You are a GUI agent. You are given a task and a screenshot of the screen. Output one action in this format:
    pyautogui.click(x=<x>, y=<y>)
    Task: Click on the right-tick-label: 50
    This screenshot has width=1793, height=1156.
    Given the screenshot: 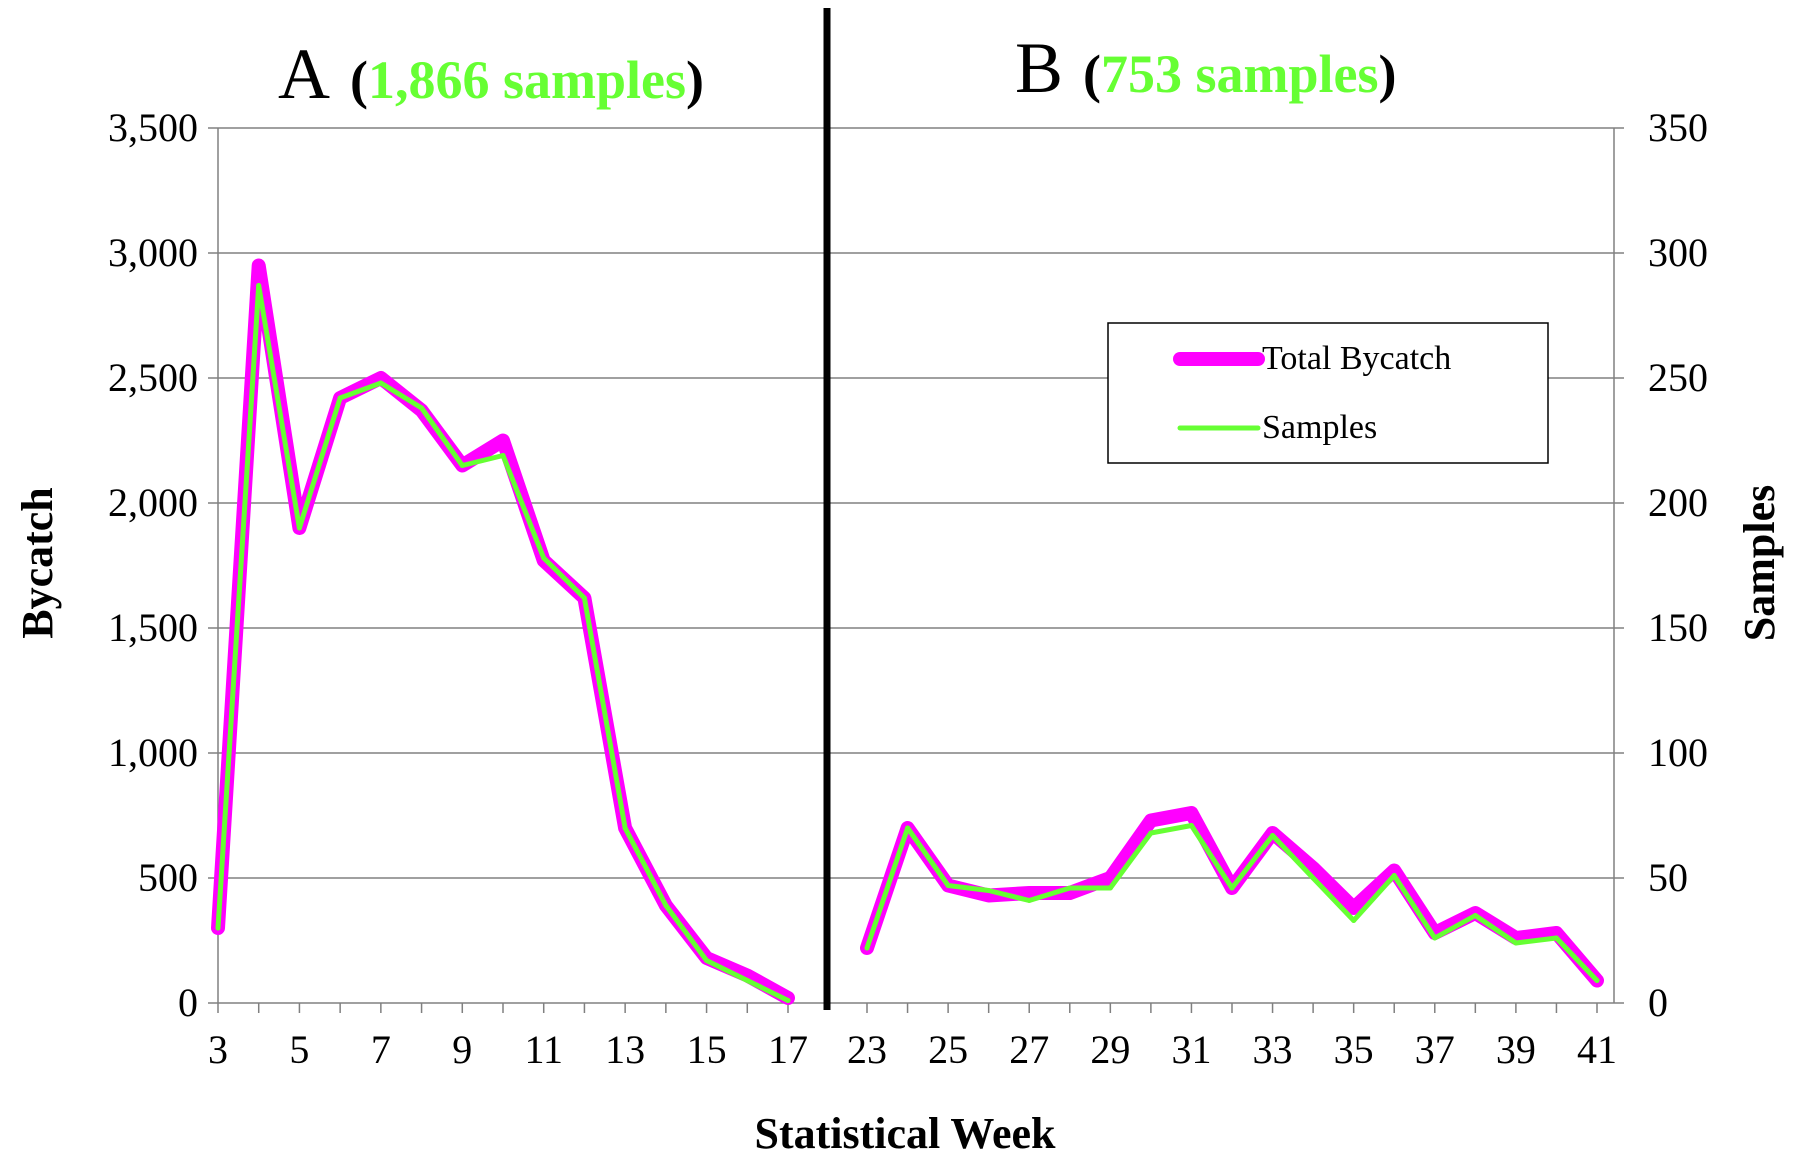 What is the action you would take?
    pyautogui.click(x=1668, y=877)
    